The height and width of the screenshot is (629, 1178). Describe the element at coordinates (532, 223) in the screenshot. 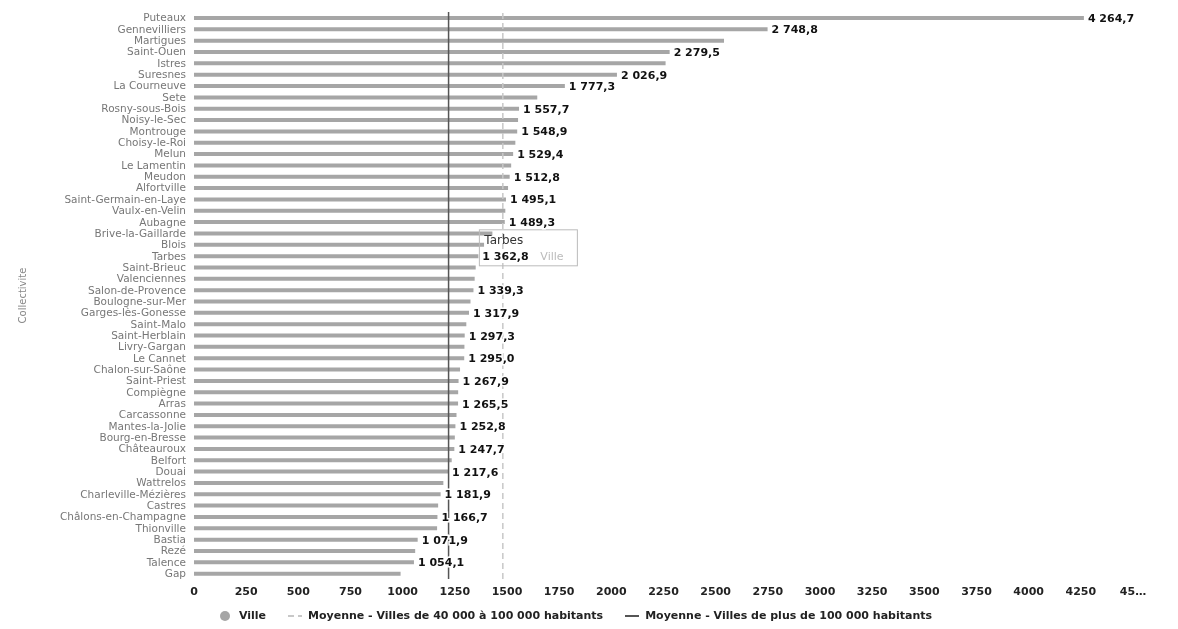

I see `data-label: 1 489,3` at that location.